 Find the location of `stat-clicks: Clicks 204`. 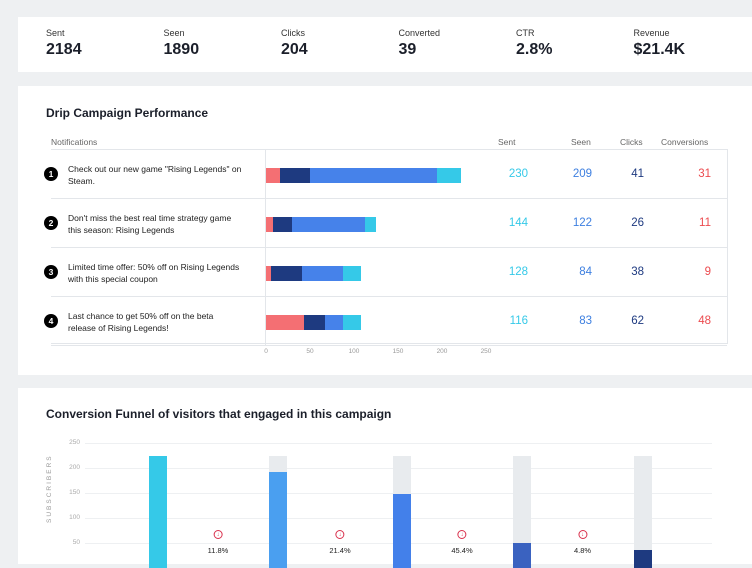

stat-clicks: Clicks 204 is located at coordinates (294, 43).